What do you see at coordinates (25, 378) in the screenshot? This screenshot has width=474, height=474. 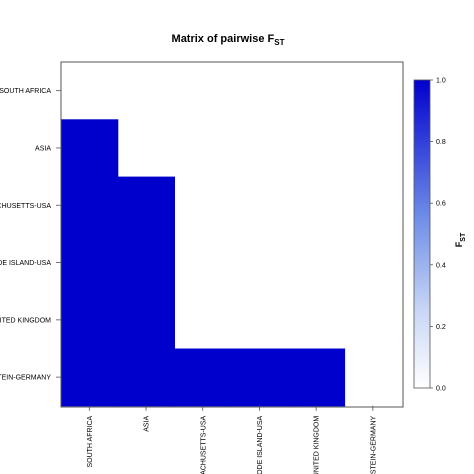 I see `row-label: STEIN-GERMANY` at bounding box center [25, 378].